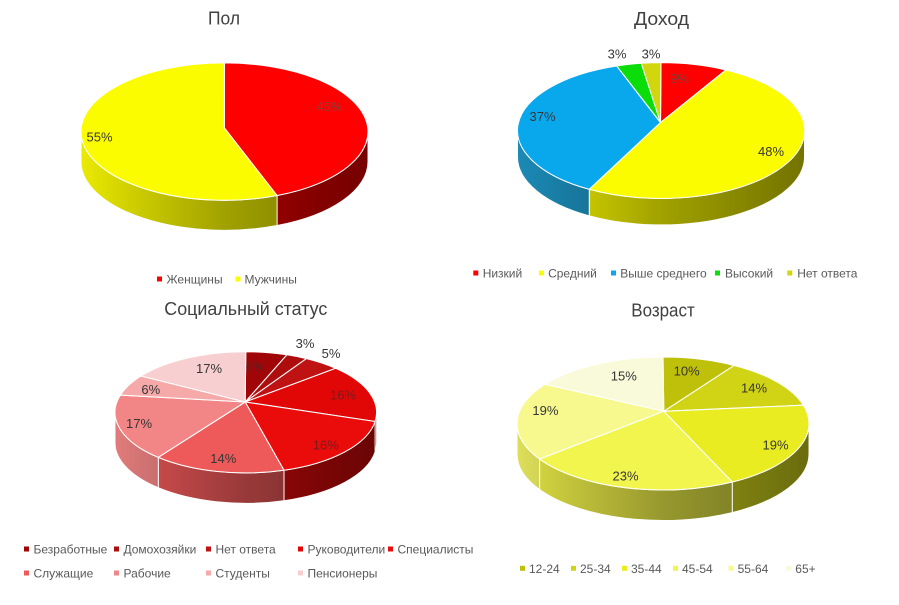 Image resolution: width=899 pixels, height=605 pixels. Describe the element at coordinates (544, 569) in the screenshot. I see `svg-text: 12-24` at that location.